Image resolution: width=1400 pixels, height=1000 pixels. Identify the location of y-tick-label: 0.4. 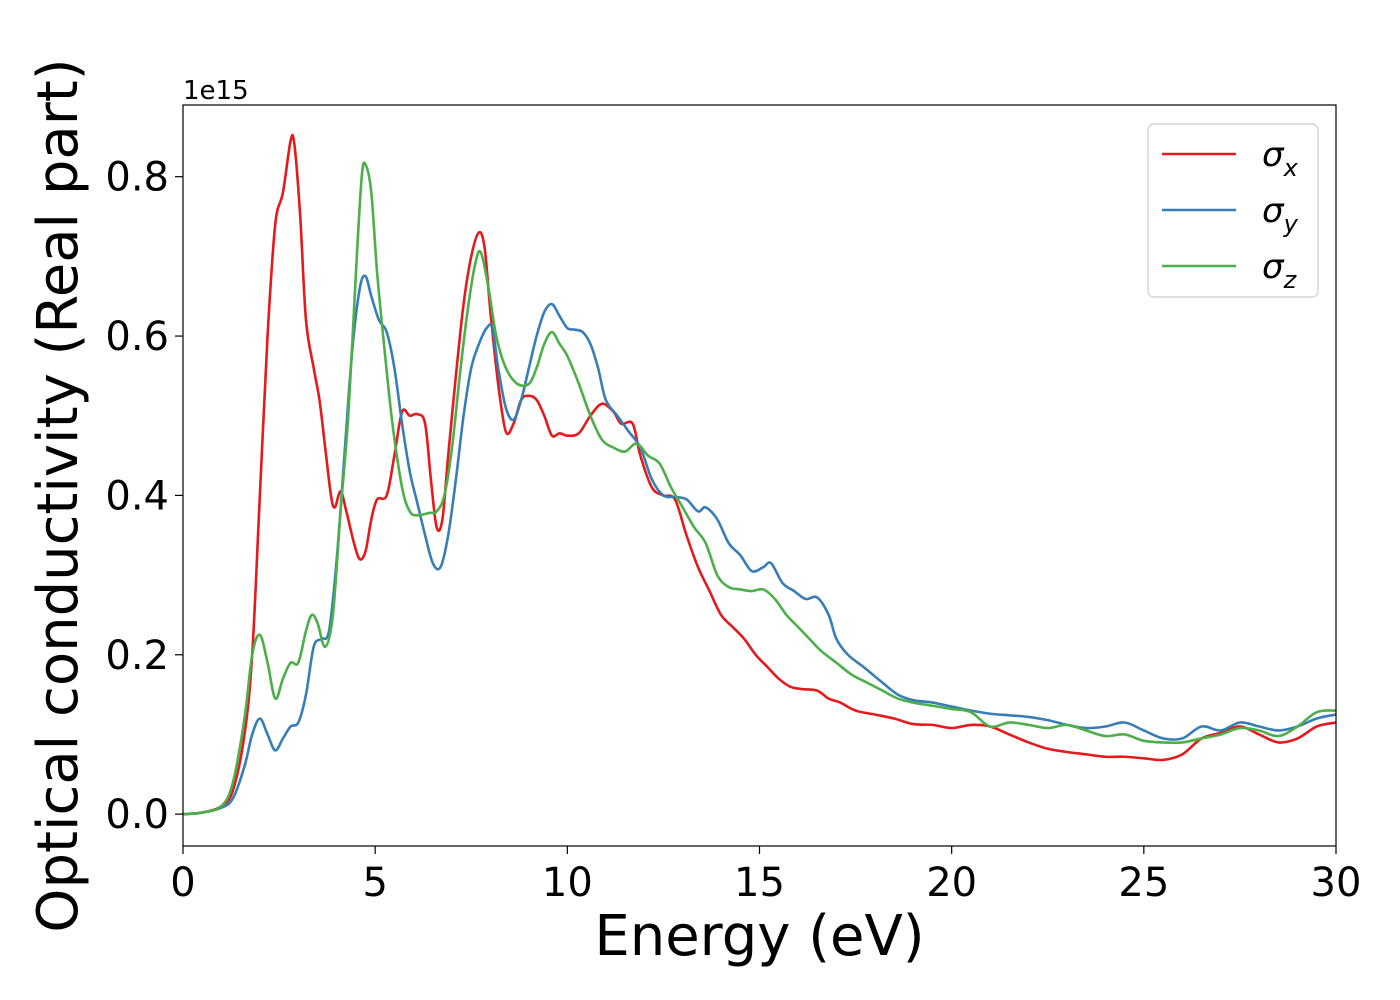
(137, 496).